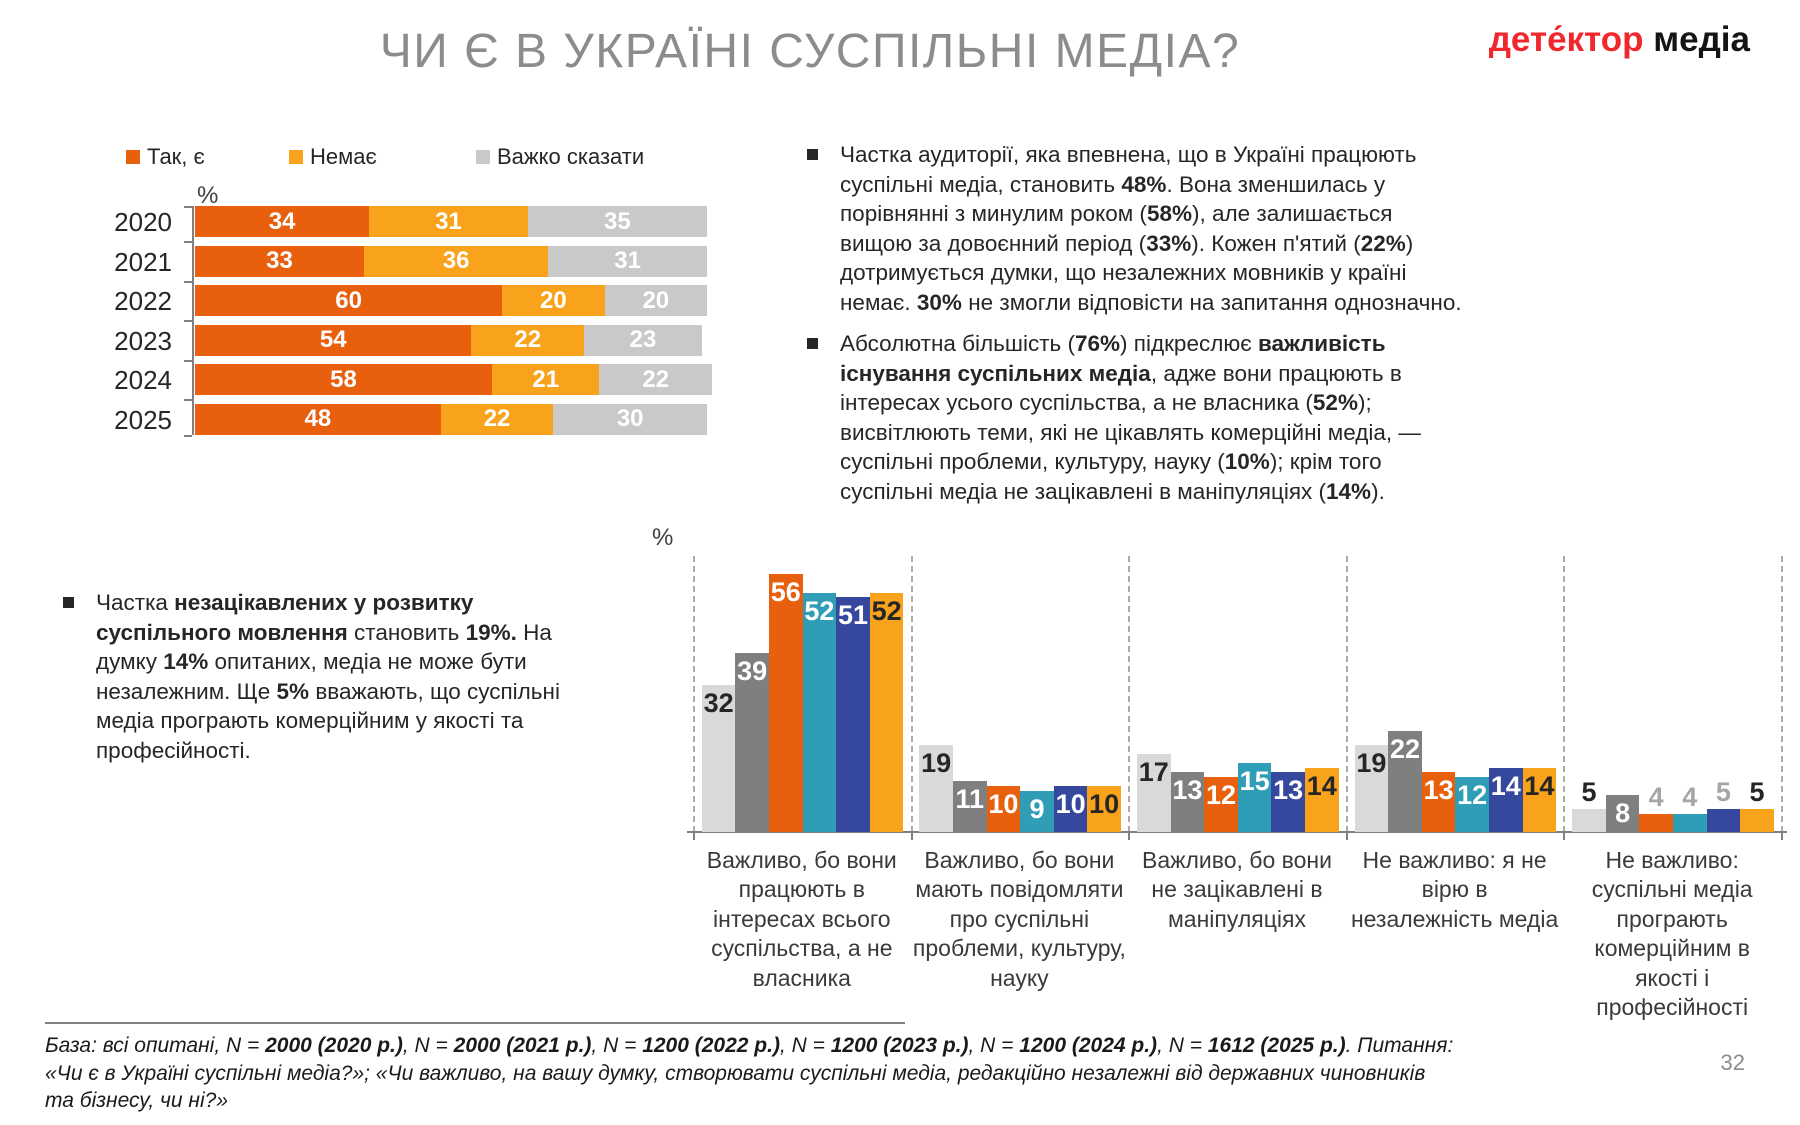  What do you see at coordinates (785, 592) in the screenshot?
I see `bar-value-label: 56` at bounding box center [785, 592].